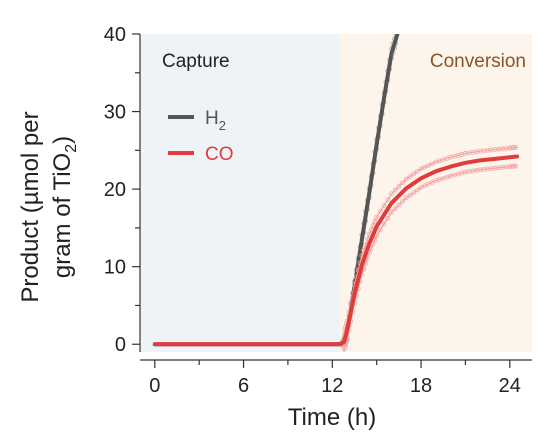 Image resolution: width=552 pixels, height=434 pixels. What do you see at coordinates (115, 35) in the screenshot?
I see `y-tick-label: 40` at bounding box center [115, 35].